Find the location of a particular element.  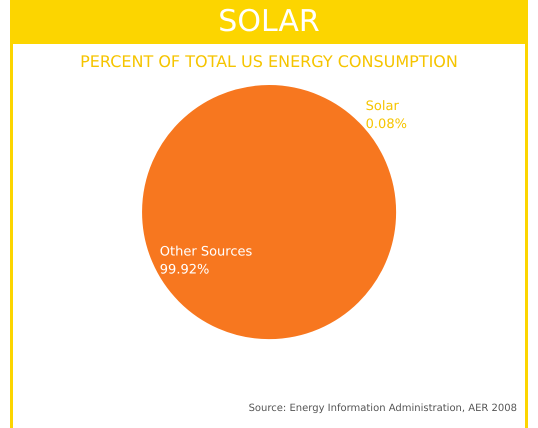

chart-subtitle: PERCENT OF TOTAL US ENERGY CONSUMPTION is located at coordinates (269, 61).